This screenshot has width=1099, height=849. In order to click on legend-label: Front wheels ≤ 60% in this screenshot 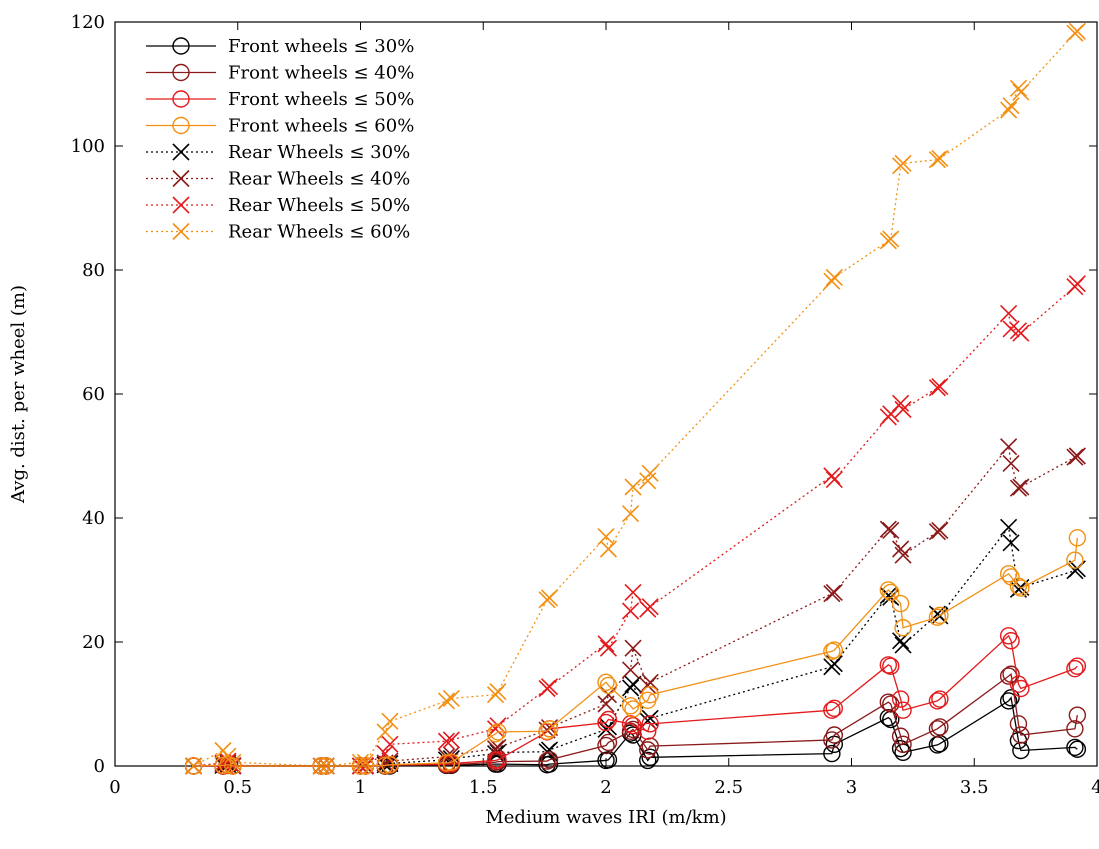, I will do `click(321, 126)`.